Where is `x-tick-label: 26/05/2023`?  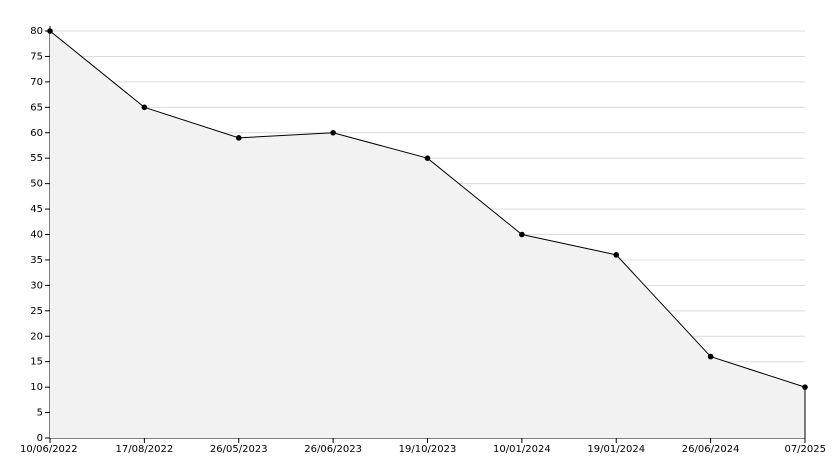
x-tick-label: 26/05/2023 is located at coordinates (239, 449).